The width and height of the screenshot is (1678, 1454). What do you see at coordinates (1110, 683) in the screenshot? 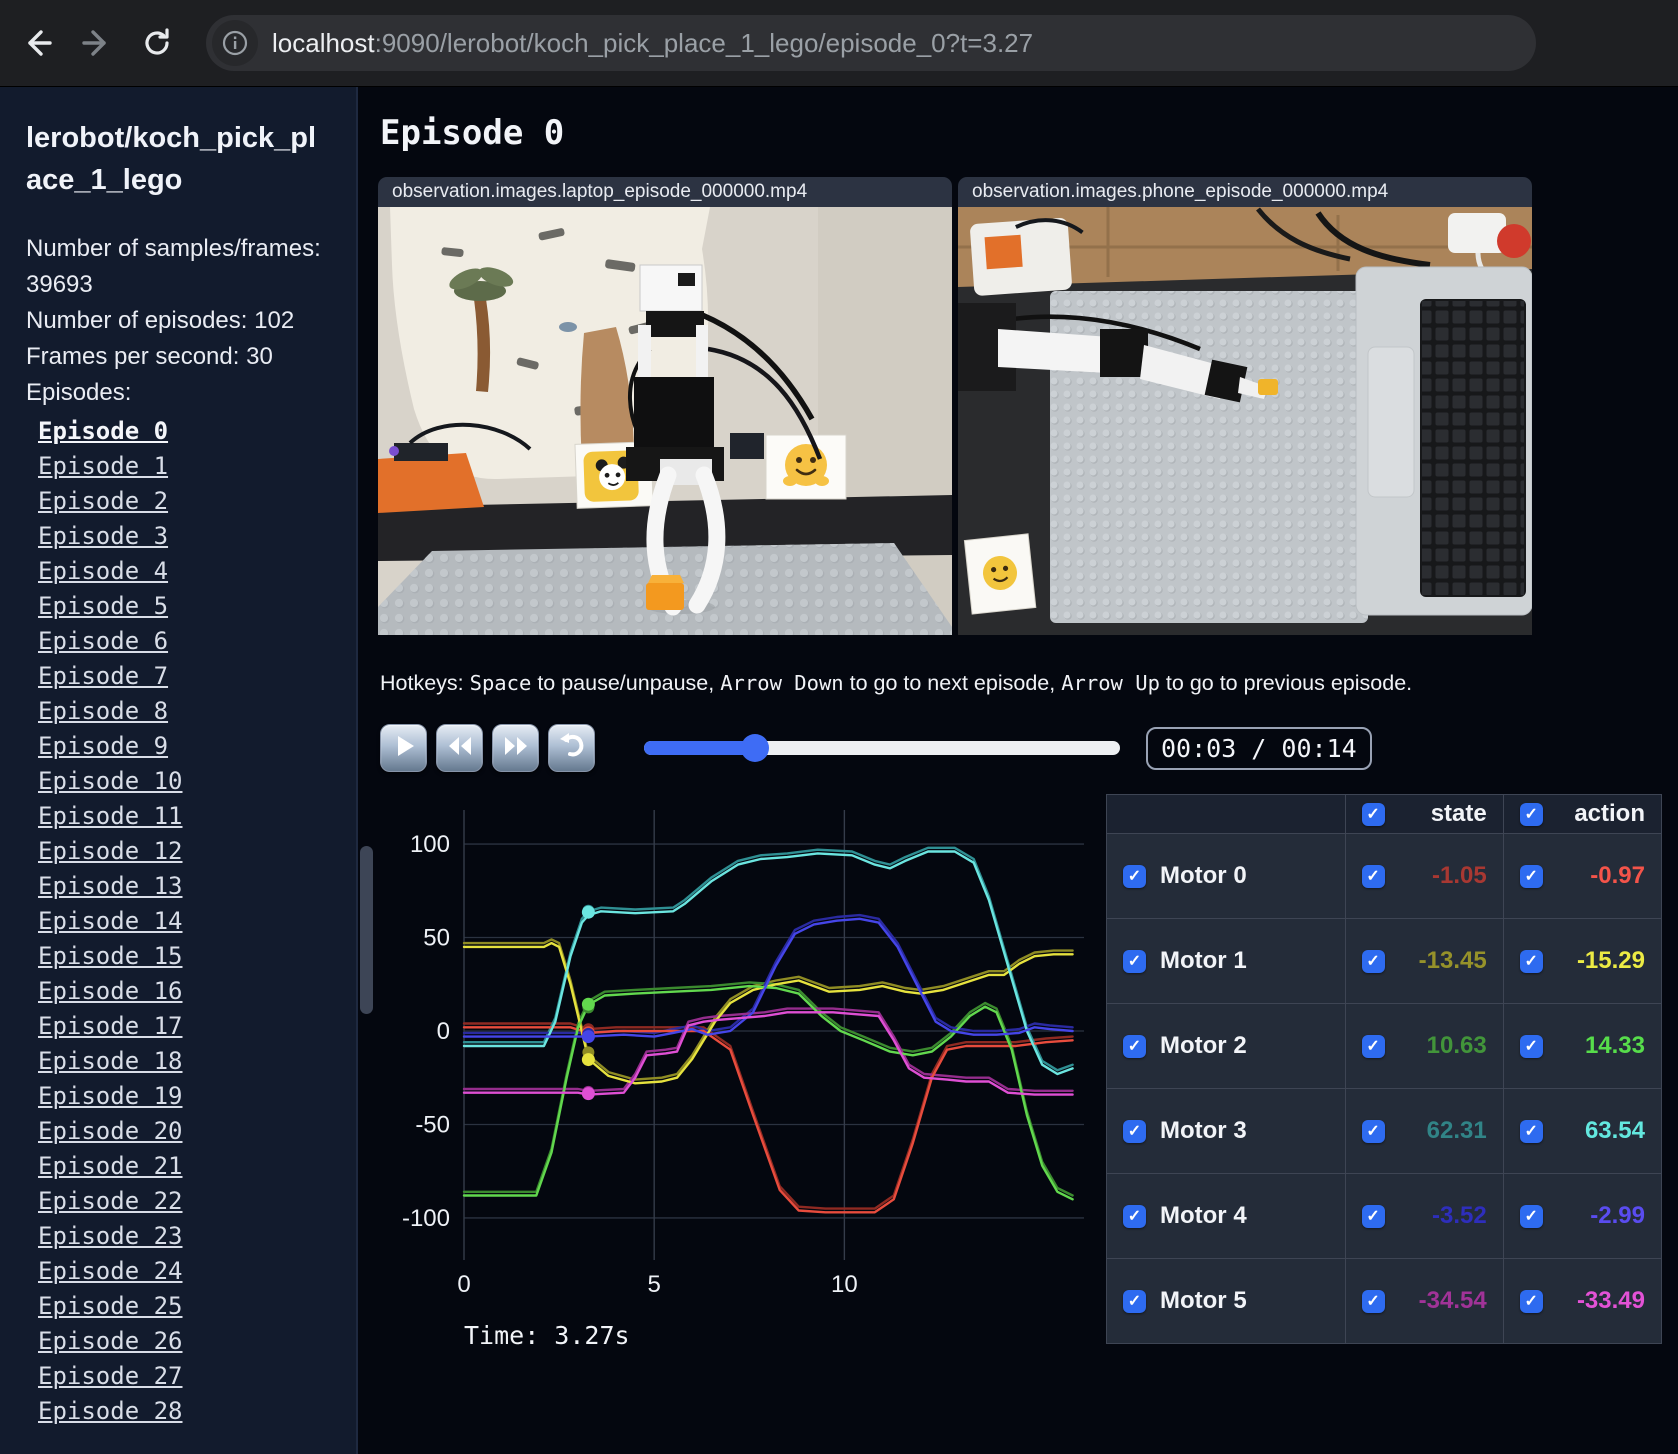
I see `hotkey-key: Arrow Up` at bounding box center [1110, 683].